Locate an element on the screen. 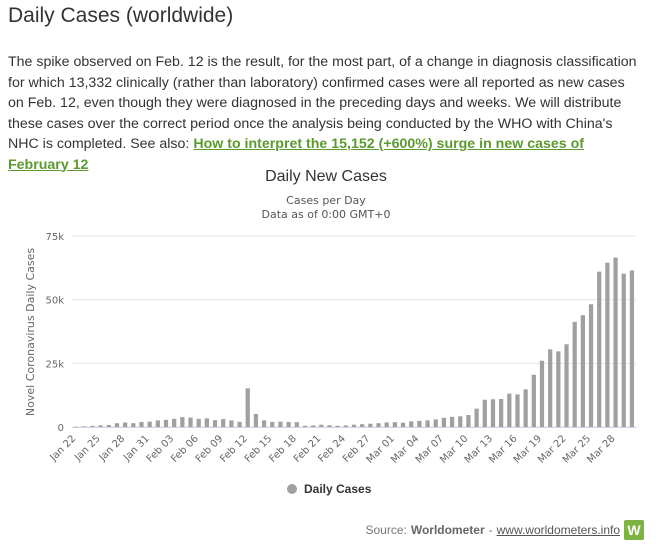  legend: Daily Cases is located at coordinates (329, 489).